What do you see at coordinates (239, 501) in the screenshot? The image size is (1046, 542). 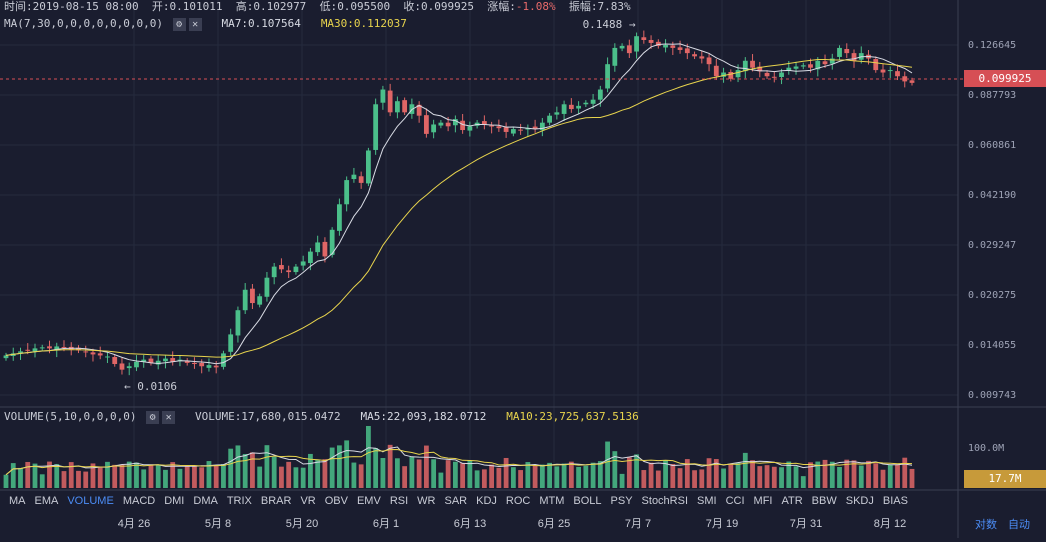 I see `indicator-tab: TRIX` at bounding box center [239, 501].